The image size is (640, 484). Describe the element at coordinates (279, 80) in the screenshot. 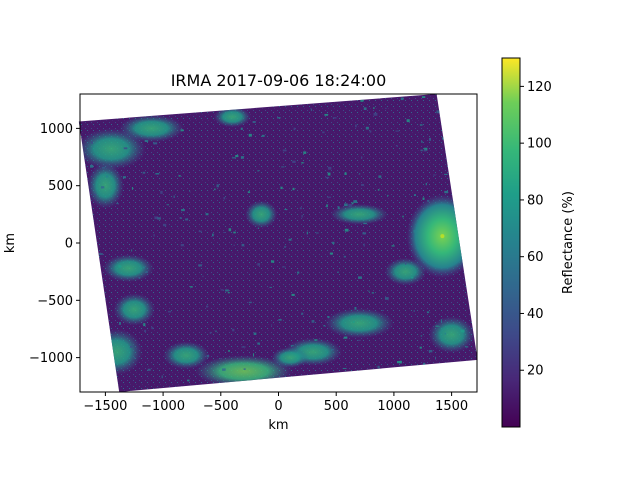

I see `chart-title: IRMA 2017-09-06 18:24:00` at that location.